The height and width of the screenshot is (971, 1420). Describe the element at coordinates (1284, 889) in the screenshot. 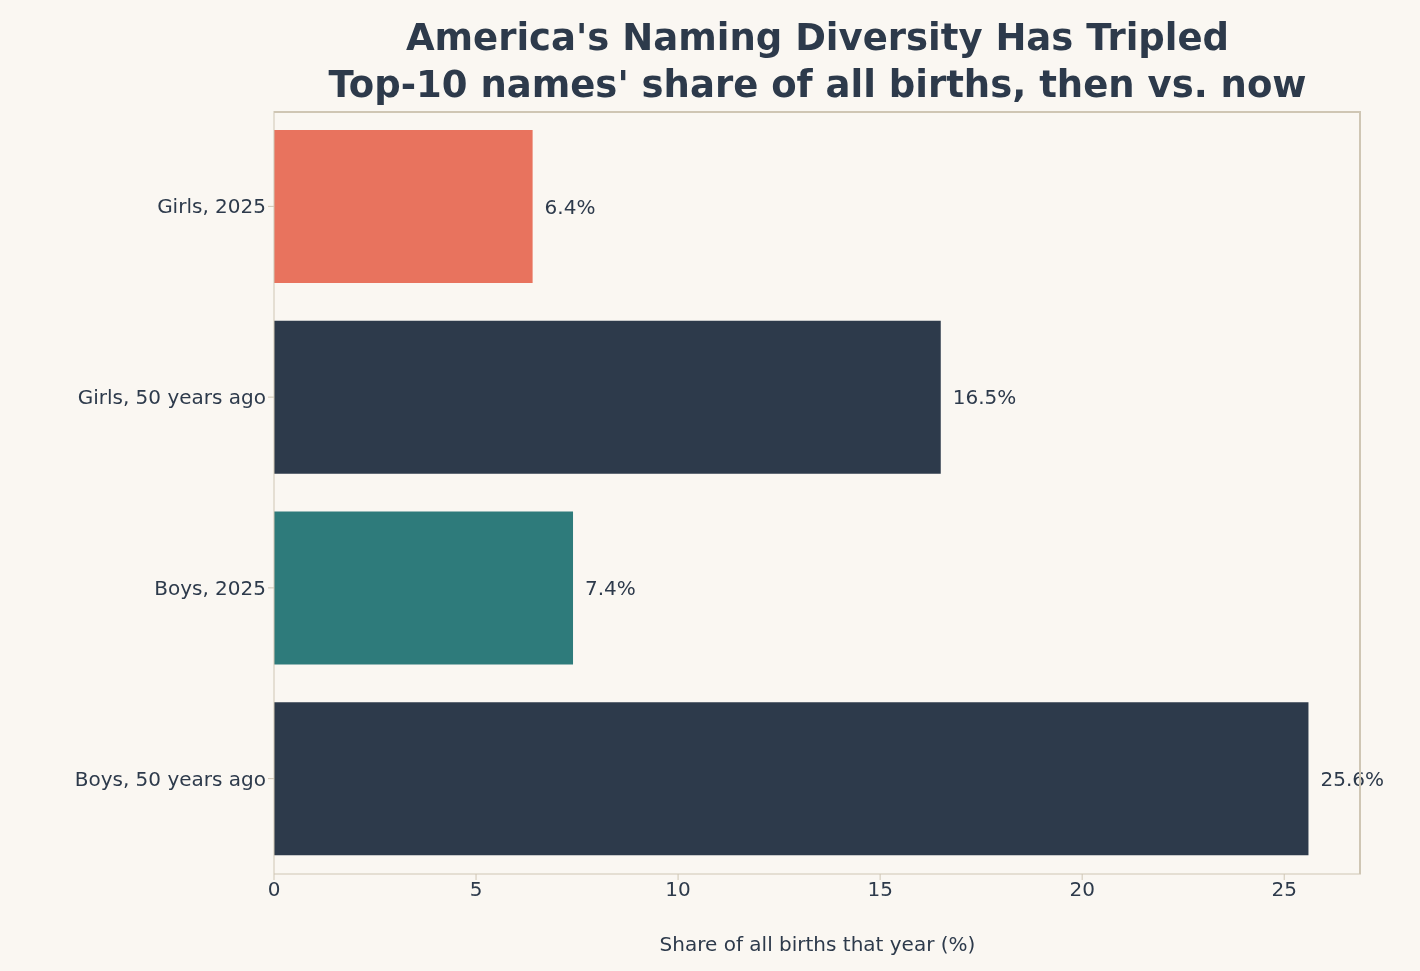

I see `x-tick-label: 25` at that location.